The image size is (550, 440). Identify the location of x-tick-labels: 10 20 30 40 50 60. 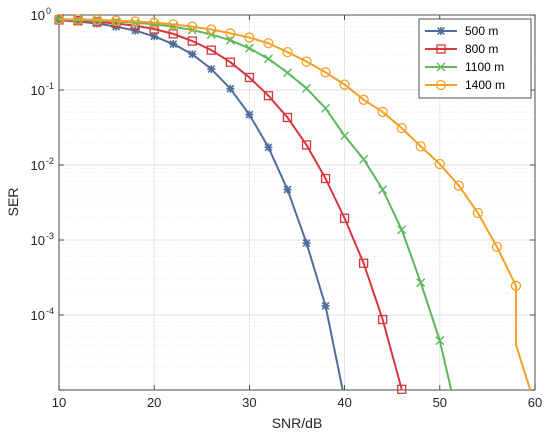
(297, 402).